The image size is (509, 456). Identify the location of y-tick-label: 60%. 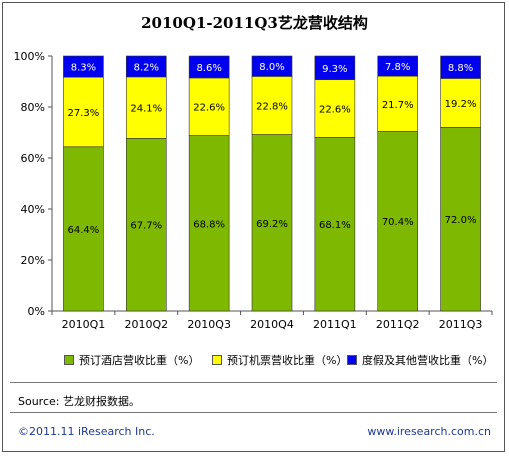
(33, 158).